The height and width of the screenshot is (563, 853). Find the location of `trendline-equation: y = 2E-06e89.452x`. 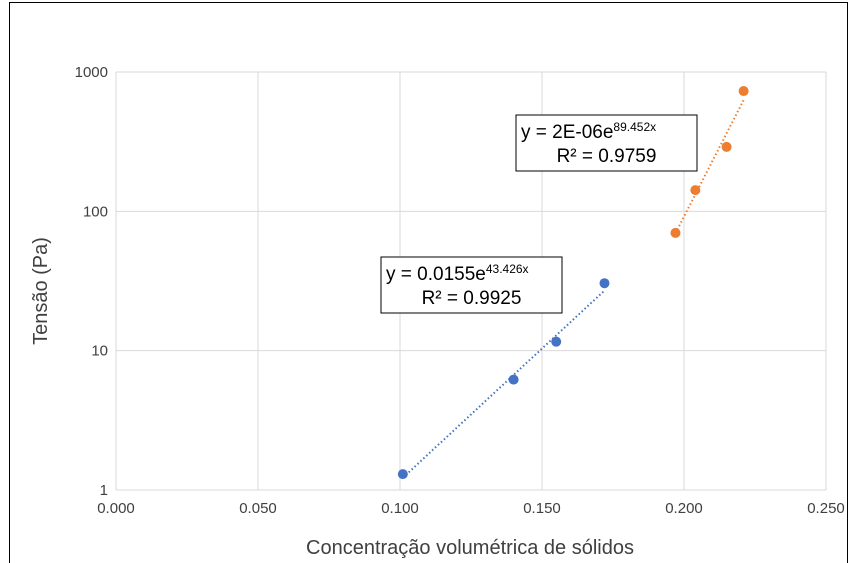

trendline-equation: y = 2E-06e89.452x is located at coordinates (588, 131).